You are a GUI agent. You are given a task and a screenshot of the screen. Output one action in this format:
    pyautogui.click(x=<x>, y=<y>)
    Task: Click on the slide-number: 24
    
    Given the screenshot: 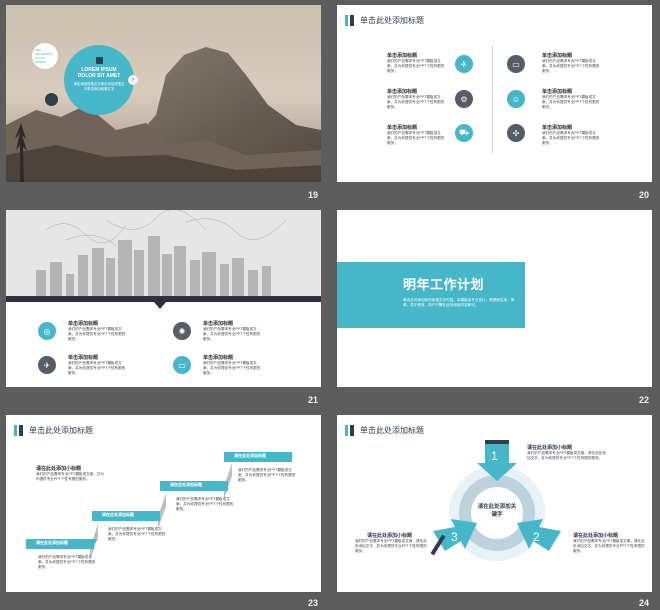 What is the action you would take?
    pyautogui.click(x=643, y=603)
    